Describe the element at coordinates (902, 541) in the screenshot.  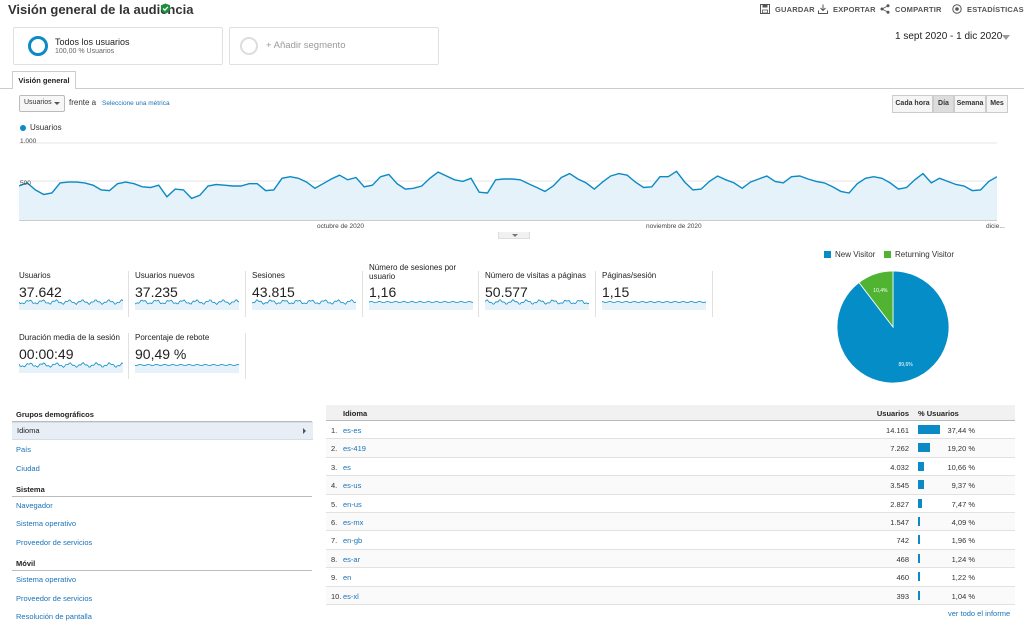
I see `row-users: 742` at that location.